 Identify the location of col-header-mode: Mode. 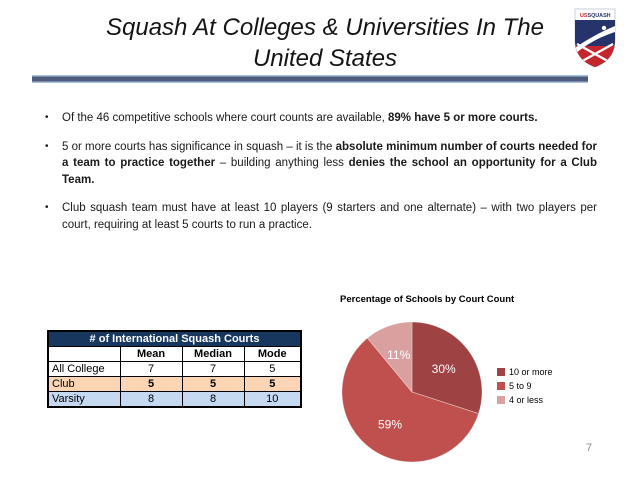
(272, 354).